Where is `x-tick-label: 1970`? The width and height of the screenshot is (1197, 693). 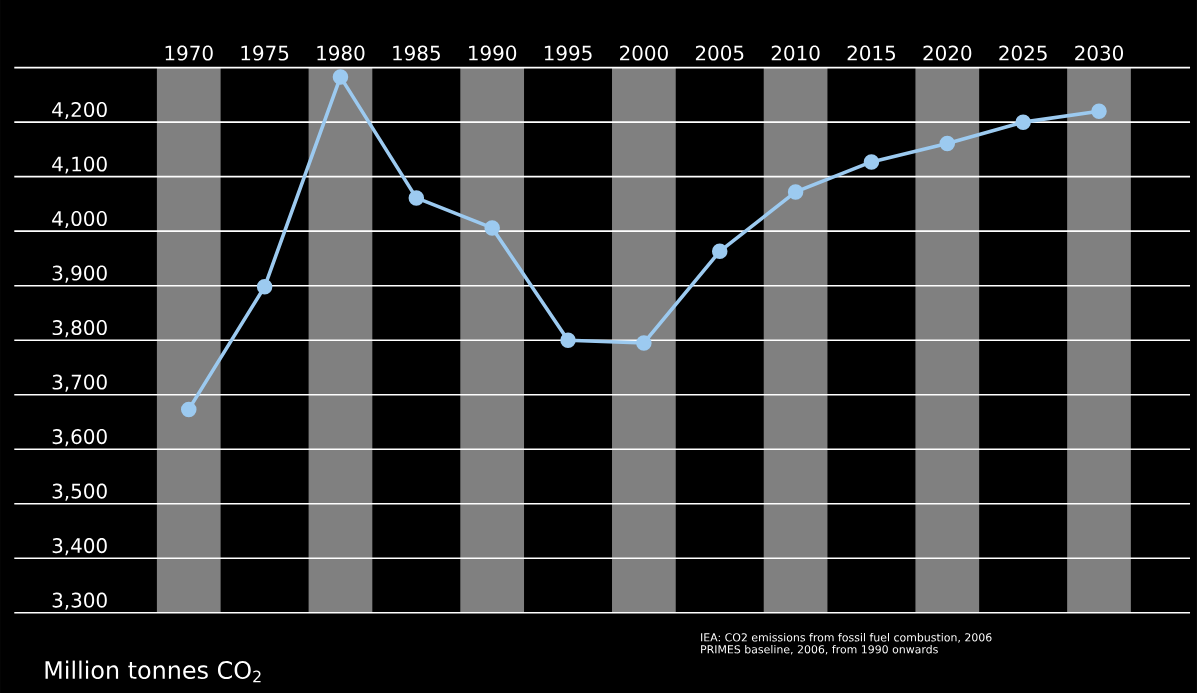
x-tick-label: 1970 is located at coordinates (189, 53).